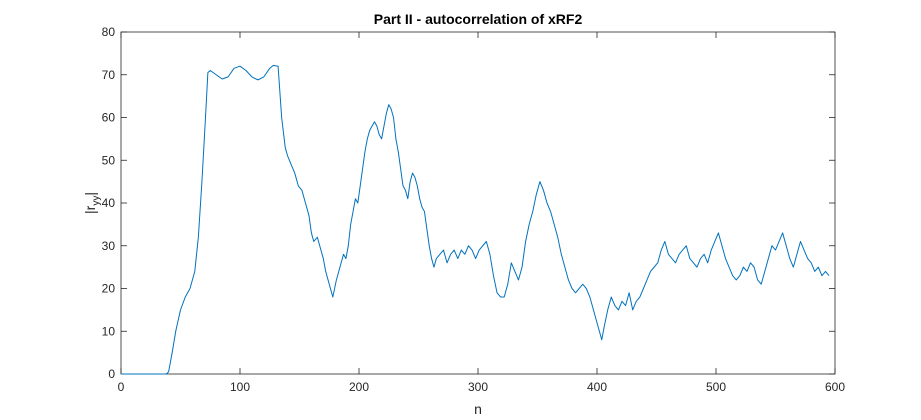 The height and width of the screenshot is (420, 921). I want to click on y-axis-title-sub: yy, so click(96, 201).